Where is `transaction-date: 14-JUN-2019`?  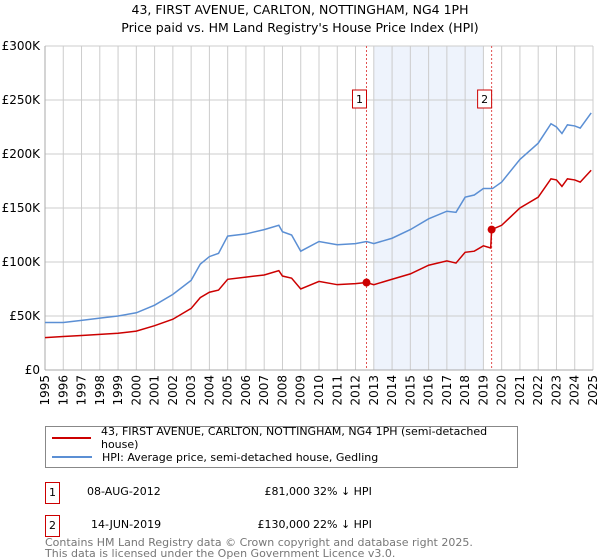
transaction-date: 14-JUN-2019 is located at coordinates (126, 524).